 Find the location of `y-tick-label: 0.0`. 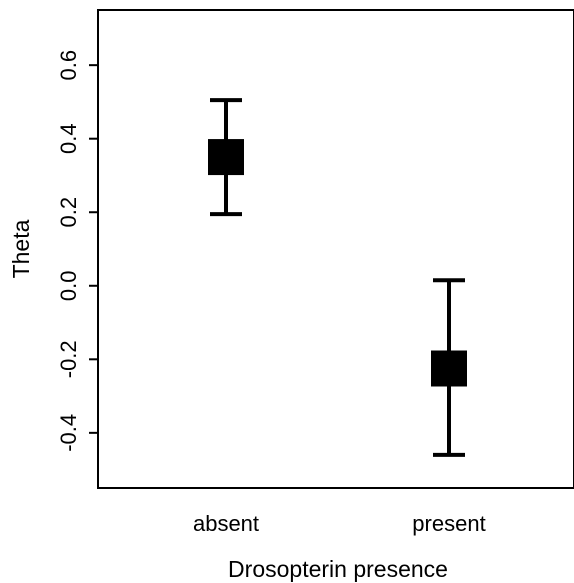

y-tick-label: 0.0 is located at coordinates (68, 285).